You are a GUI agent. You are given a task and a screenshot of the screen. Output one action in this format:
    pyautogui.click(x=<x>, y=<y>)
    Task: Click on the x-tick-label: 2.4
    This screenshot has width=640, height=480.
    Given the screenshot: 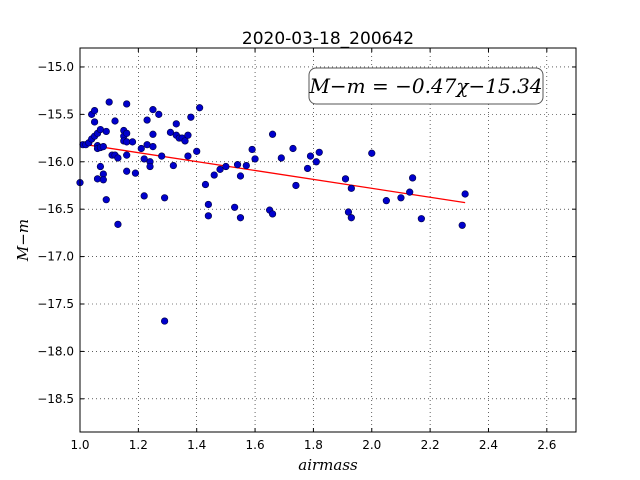 What is the action you would take?
    pyautogui.click(x=488, y=445)
    